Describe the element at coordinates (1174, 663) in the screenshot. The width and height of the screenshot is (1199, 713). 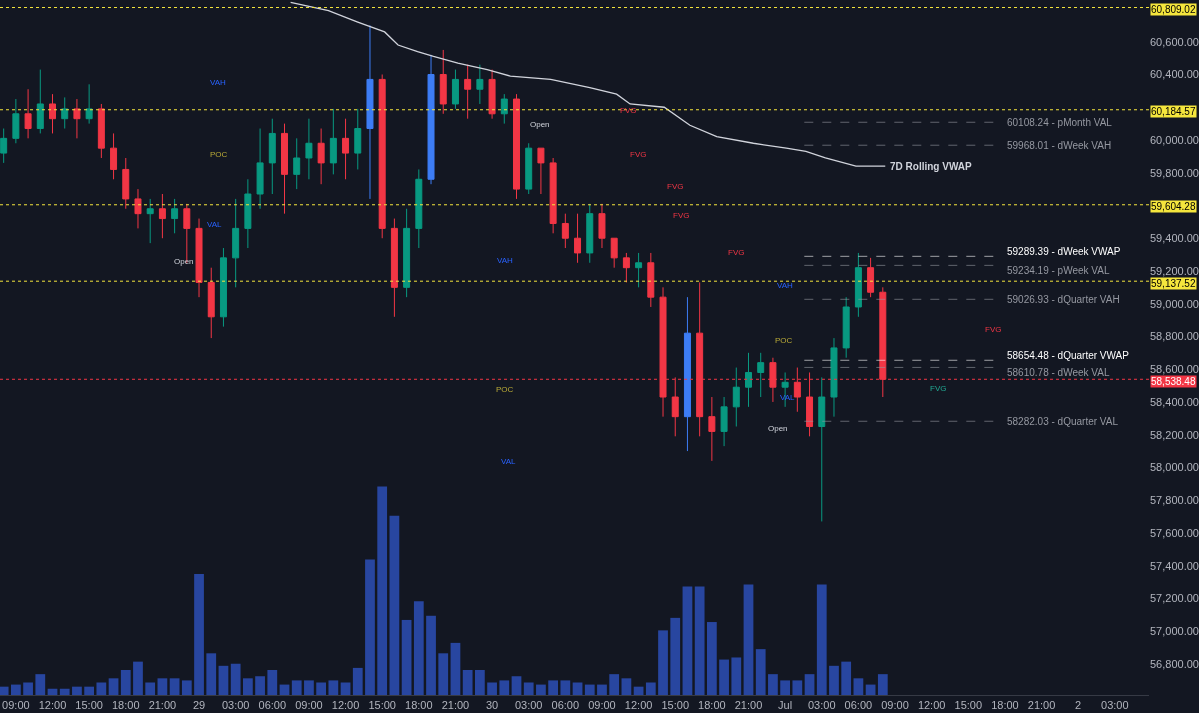
I see `y-tick-label: 56,800.00` at that location.